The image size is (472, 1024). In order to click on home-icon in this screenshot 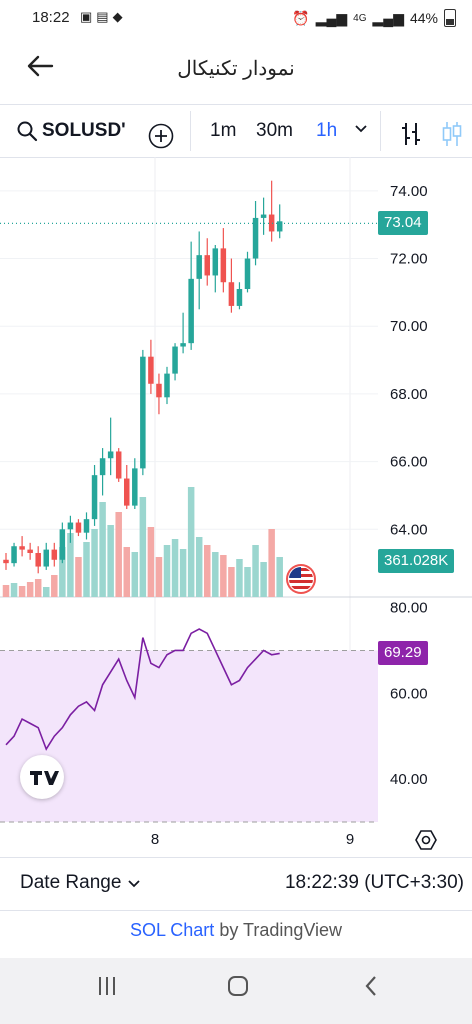, I will do `click(238, 991)`.